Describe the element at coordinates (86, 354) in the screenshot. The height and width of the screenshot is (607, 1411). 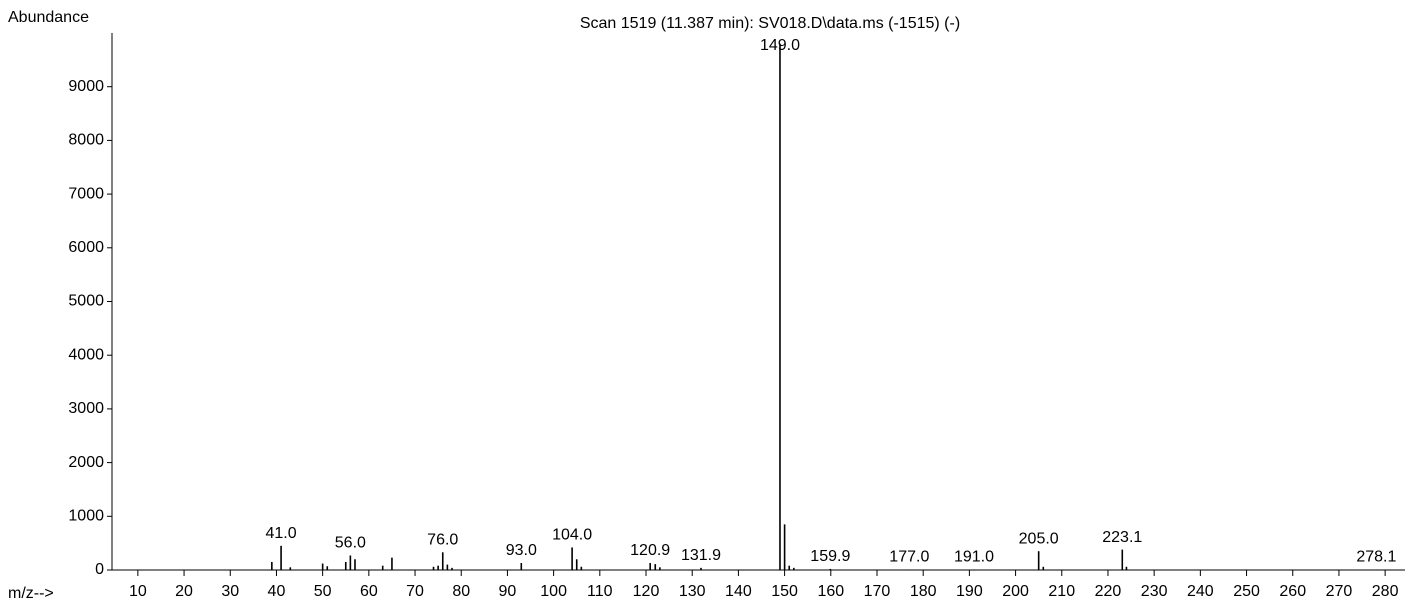
I see `y-tick-label: 4000` at that location.